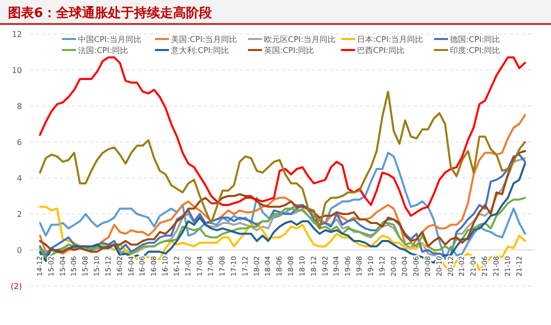 Image resolution: width=551 pixels, height=325 pixels. I want to click on legend-label: 印度:CPI:同比, so click(475, 50).